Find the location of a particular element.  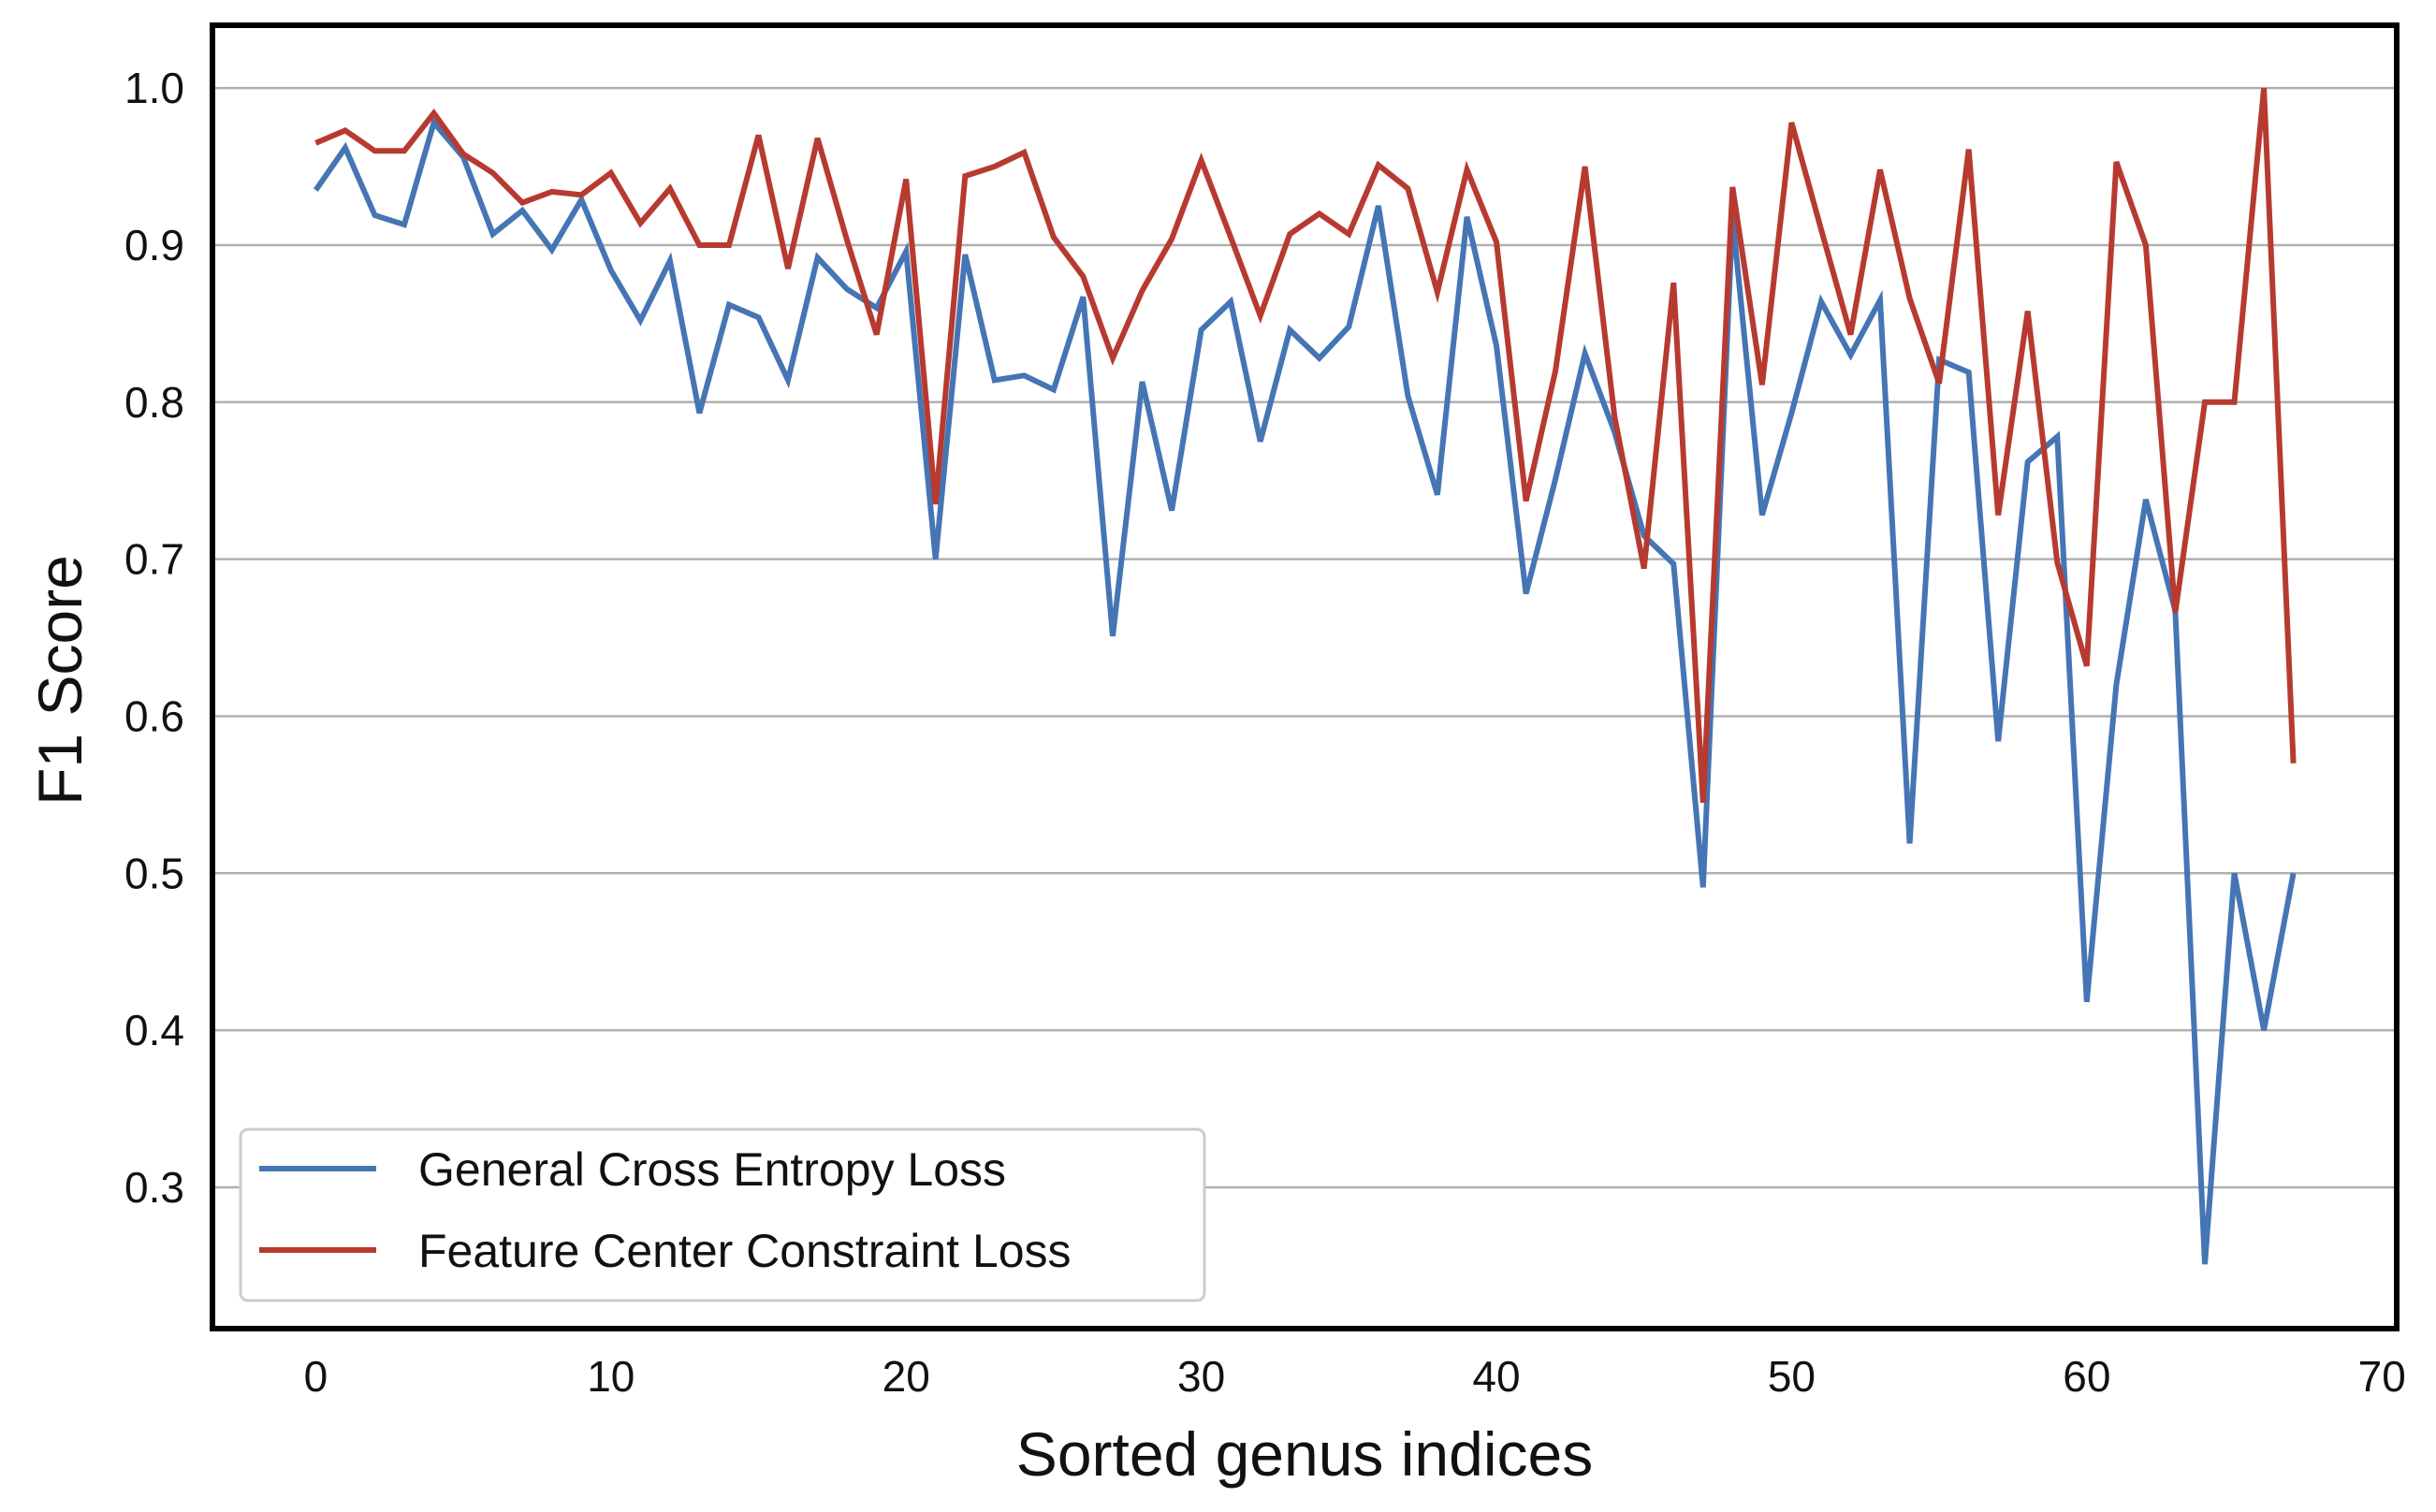

x-tick-label: 50 is located at coordinates (1792, 1377).